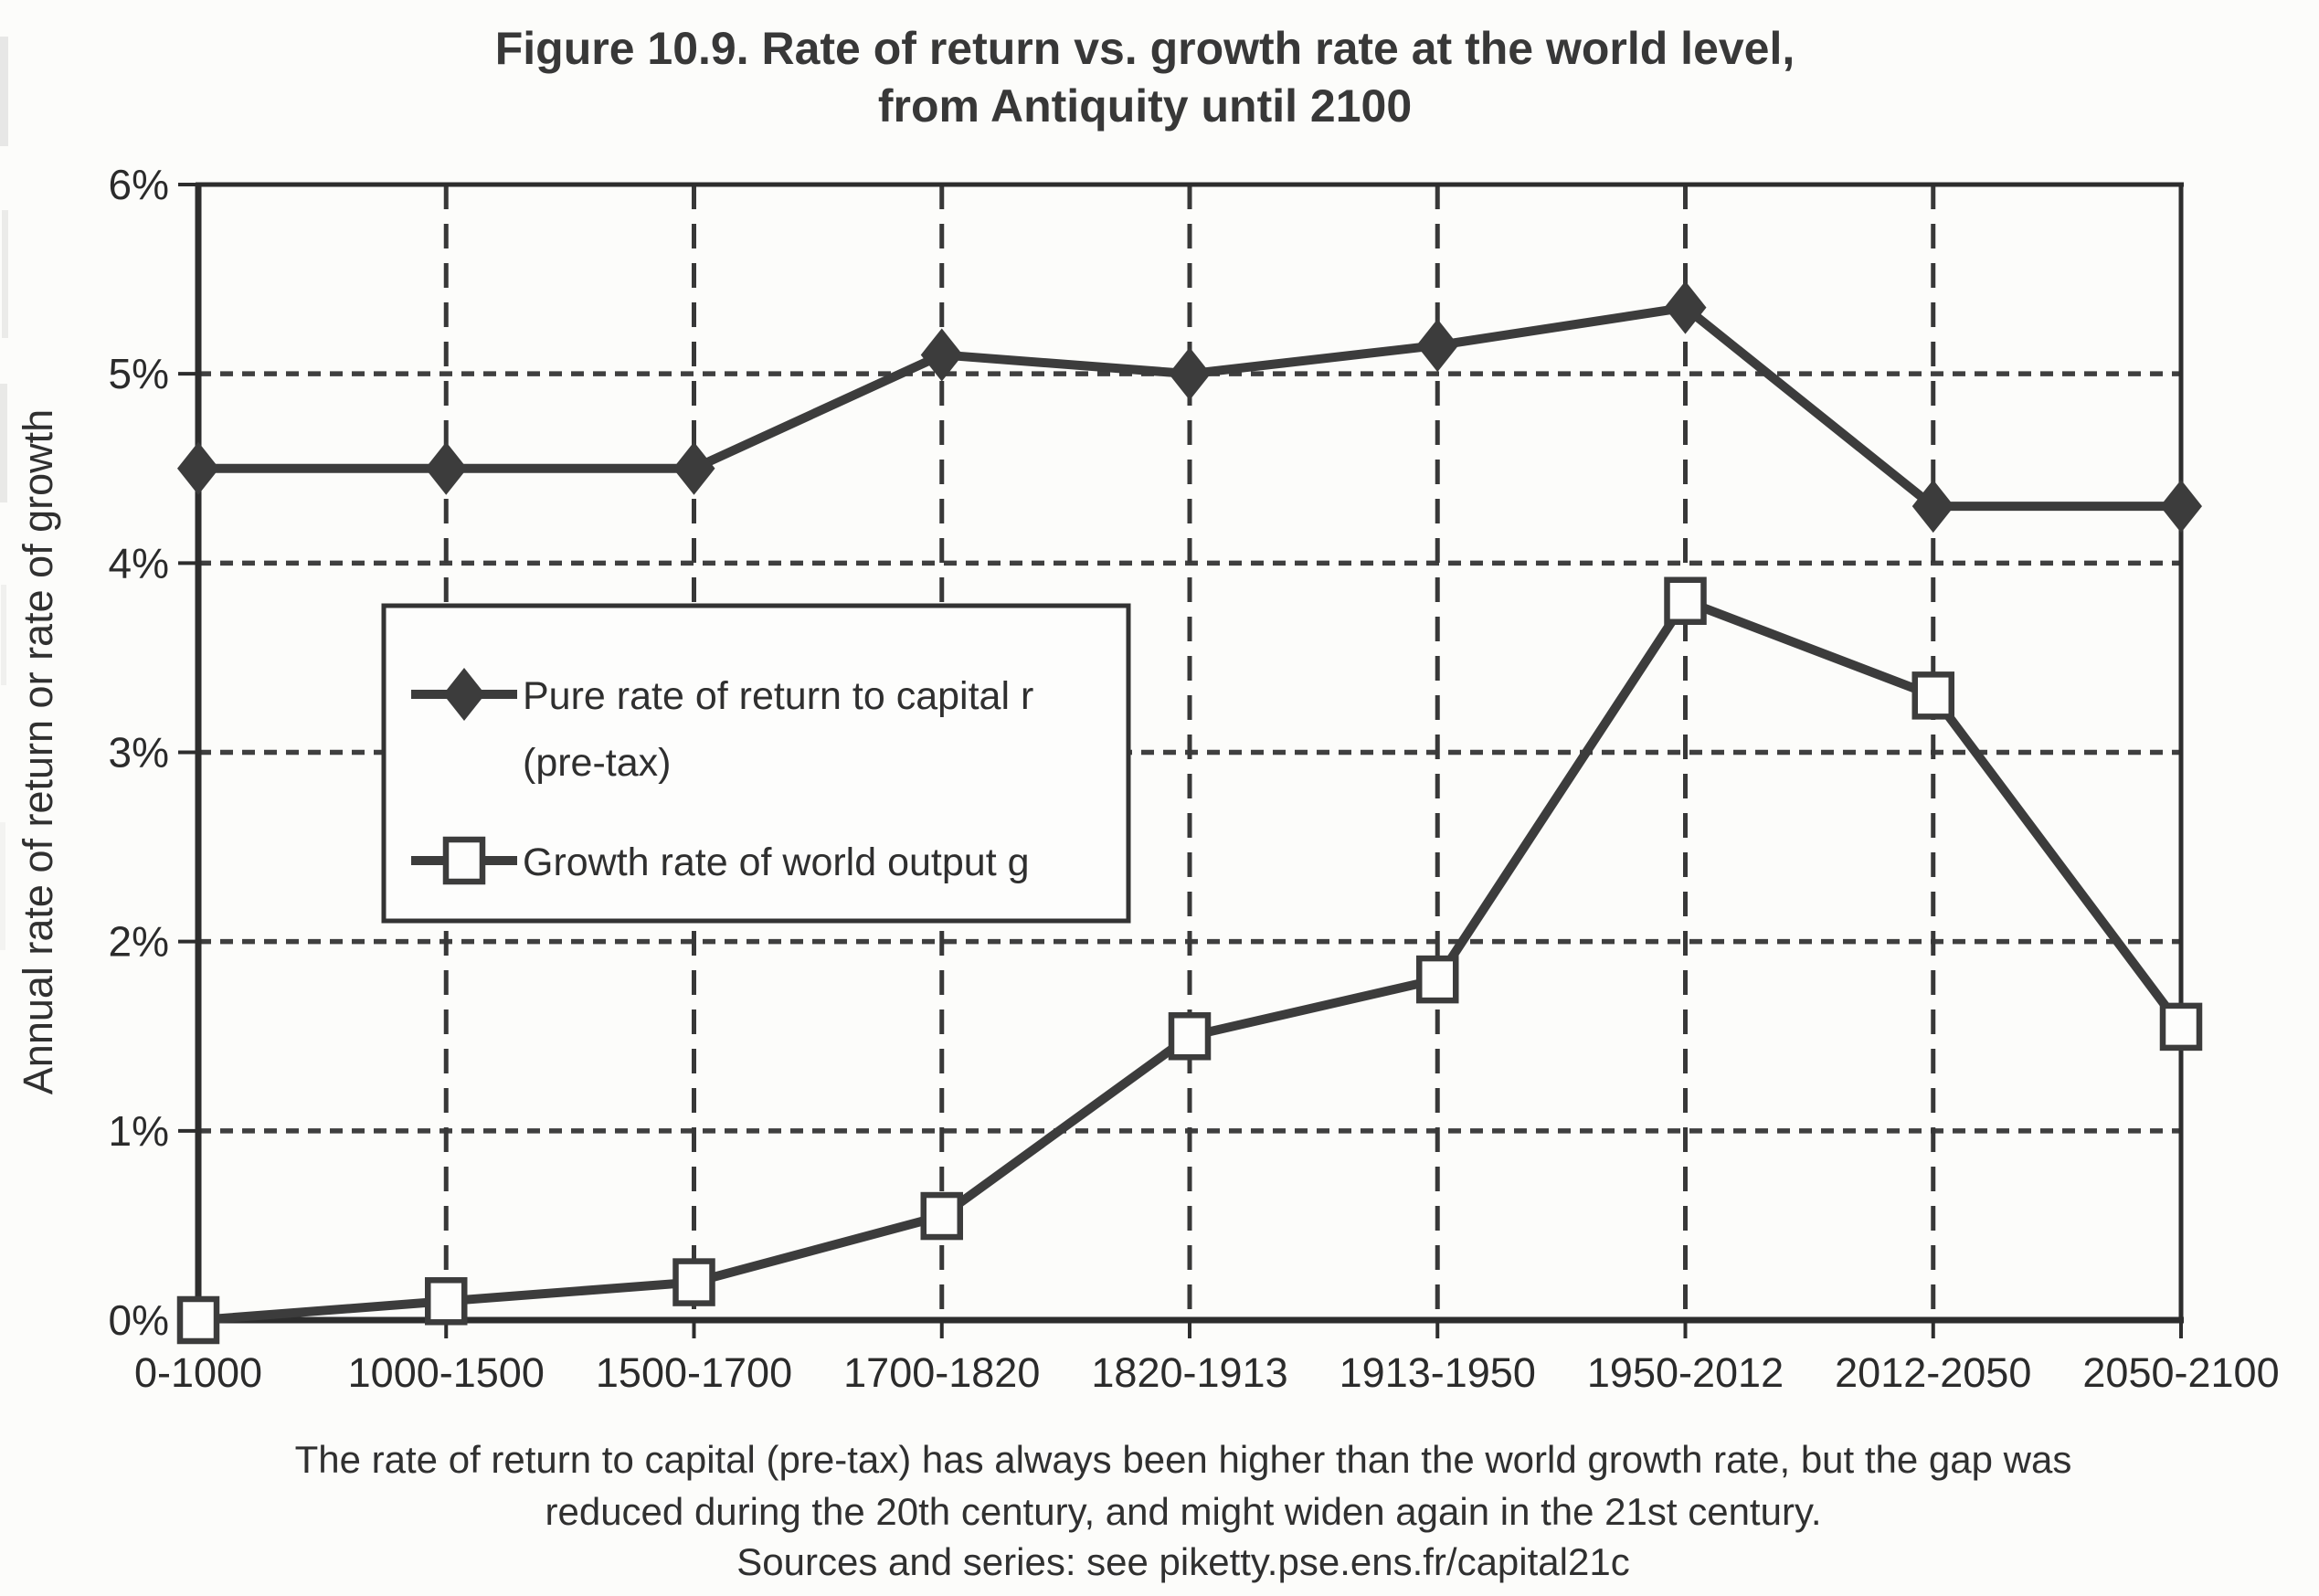  I want to click on x-tick-label-1000-1500: 1000-1500, so click(446, 1372).